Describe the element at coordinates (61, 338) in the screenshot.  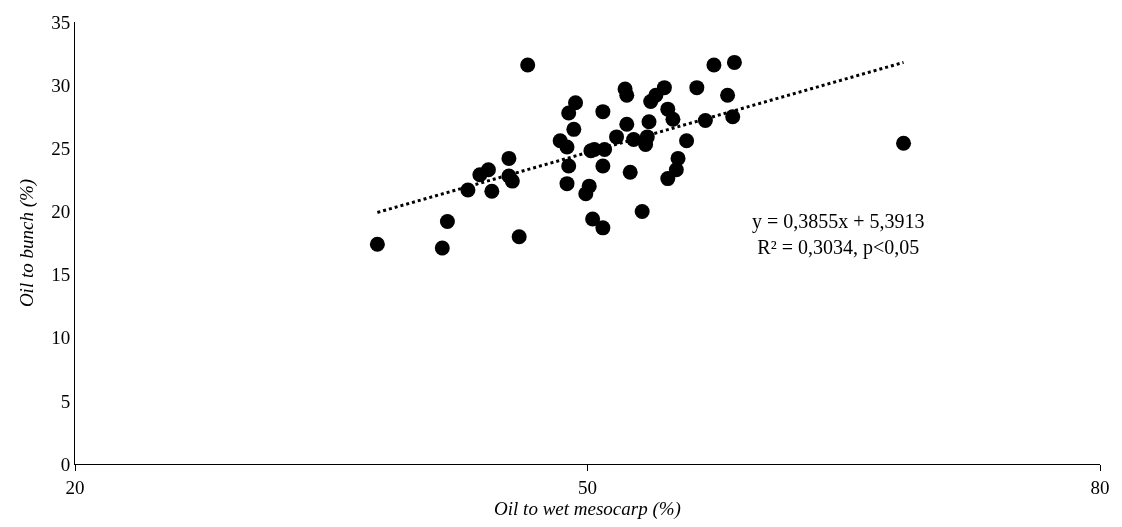
I see `y-tick-label: 10` at that location.